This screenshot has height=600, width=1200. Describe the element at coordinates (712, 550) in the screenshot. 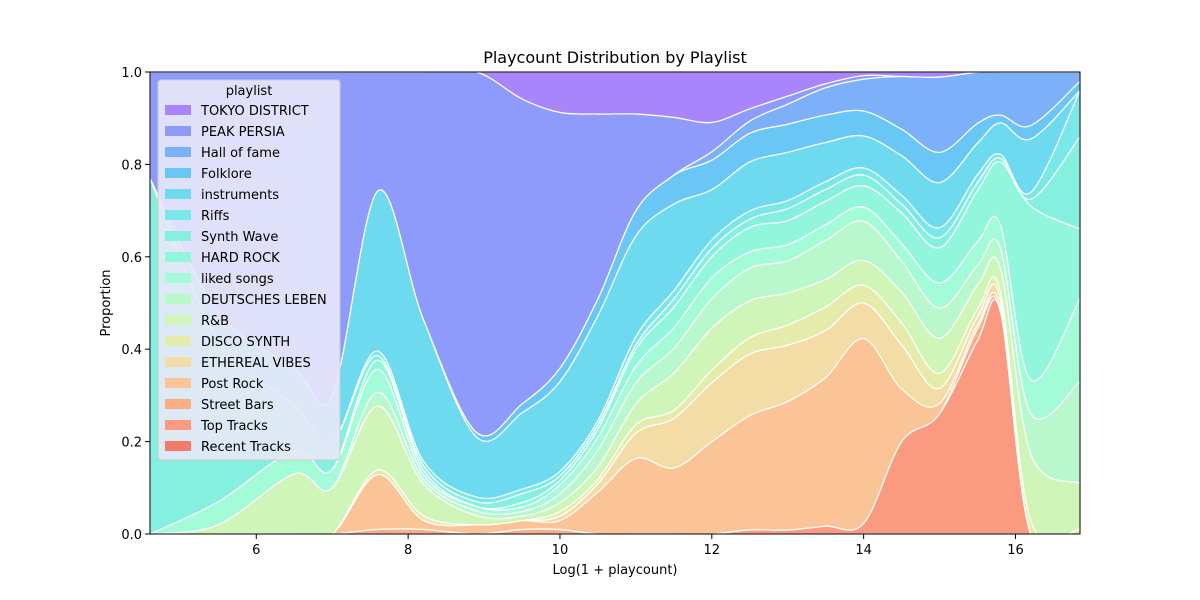

I see `x-tick-label: 12` at that location.